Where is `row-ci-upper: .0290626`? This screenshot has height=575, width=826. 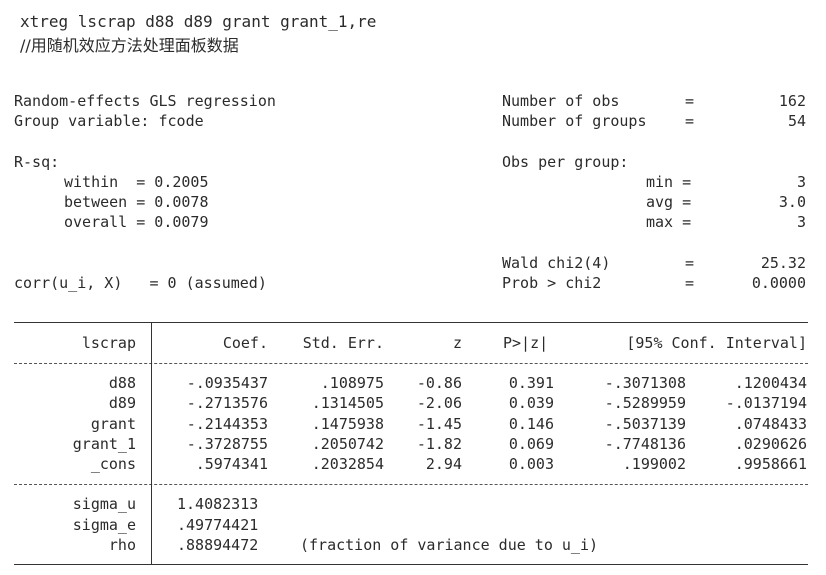 row-ci-upper: .0290626 is located at coordinates (770, 444).